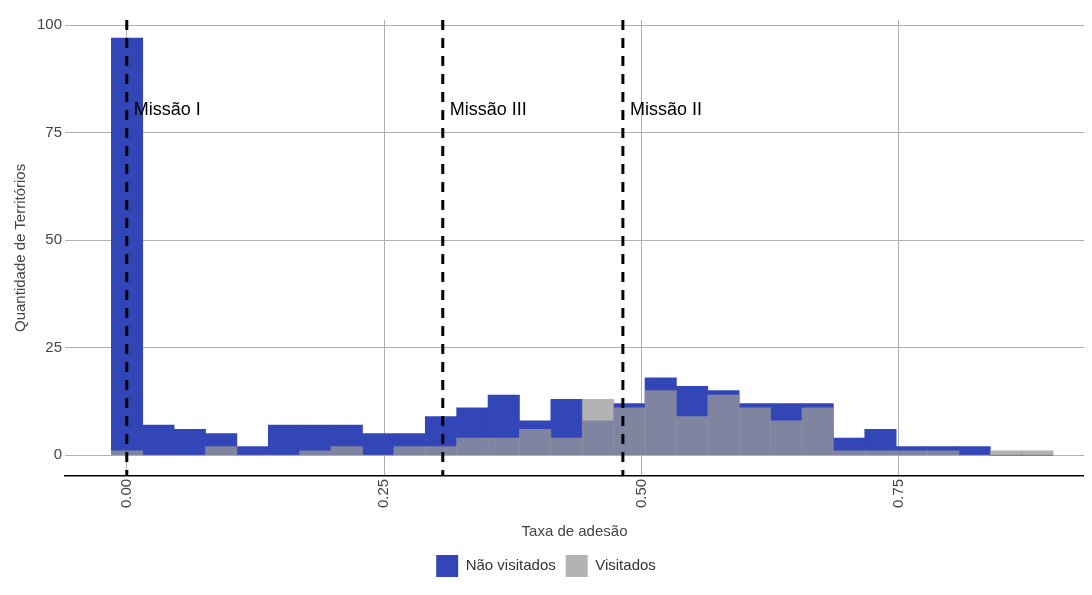  What do you see at coordinates (625, 565) in the screenshot?
I see `legend-label: Visitados` at bounding box center [625, 565].